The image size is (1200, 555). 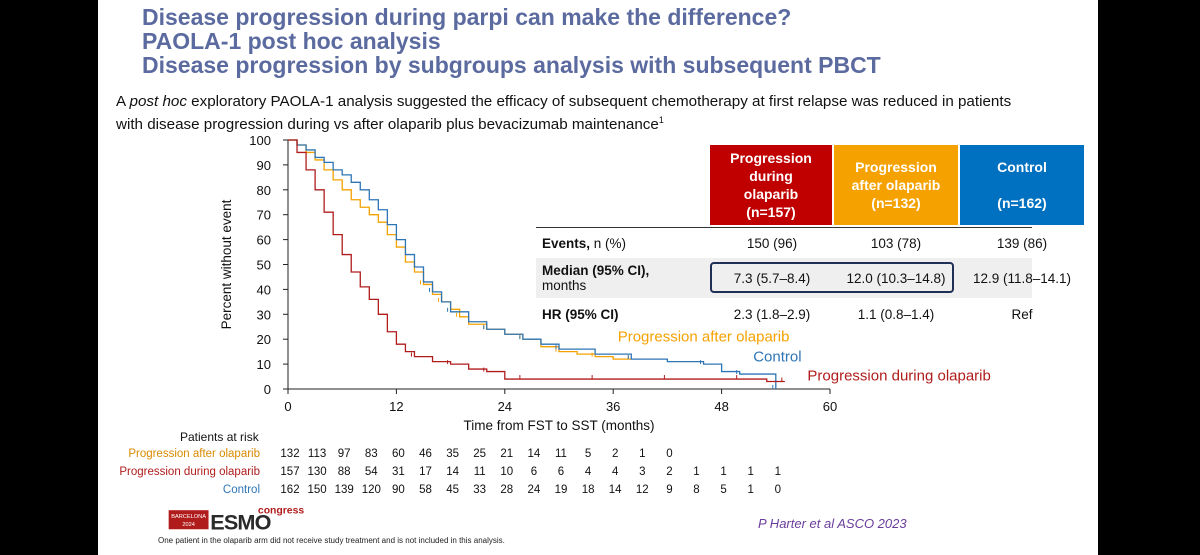 What do you see at coordinates (158, 101) in the screenshot?
I see `subtitle-italic: post hoc` at bounding box center [158, 101].